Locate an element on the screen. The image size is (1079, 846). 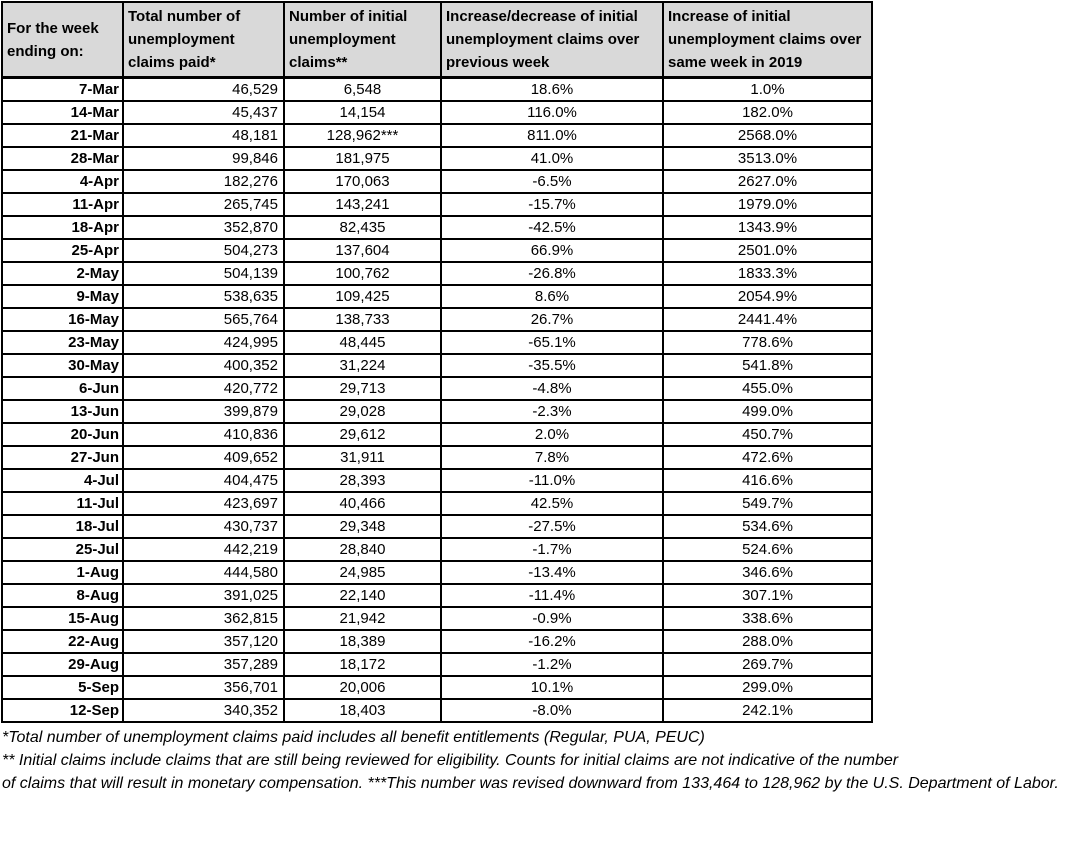
cell-date: 27-Jun is located at coordinates (62, 457).